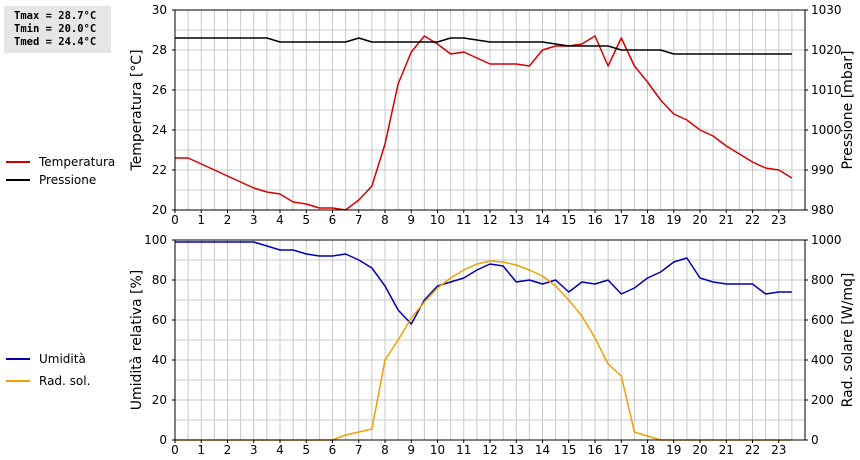 The image size is (860, 460). Describe the element at coordinates (822, 280) in the screenshot. I see `y-right-tick-label: 800` at that location.